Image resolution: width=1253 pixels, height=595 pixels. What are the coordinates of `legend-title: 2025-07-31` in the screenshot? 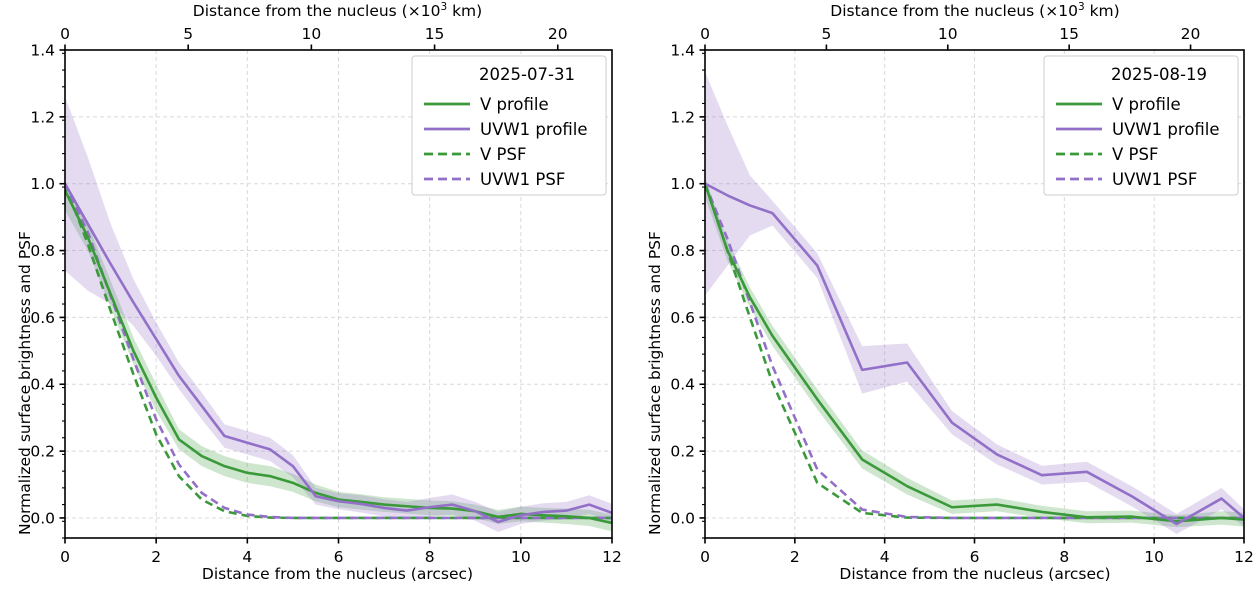 It's located at (527, 74).